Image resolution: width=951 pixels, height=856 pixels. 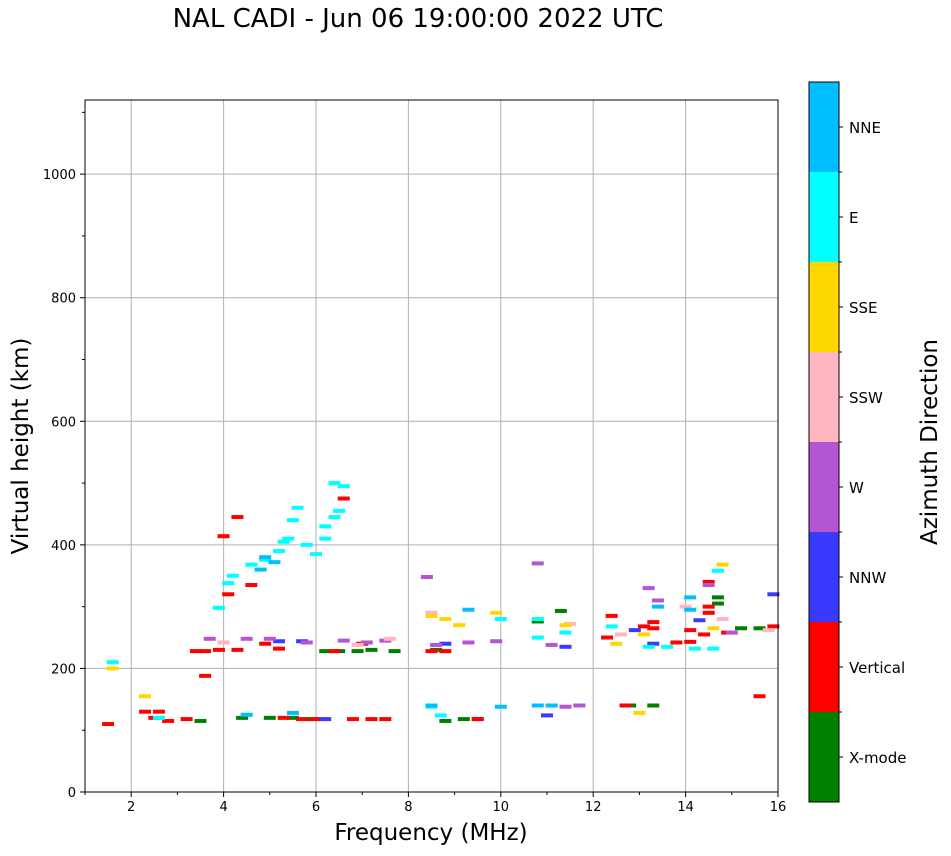 What do you see at coordinates (59, 175) in the screenshot?
I see `y-tick-label: 1000` at bounding box center [59, 175].